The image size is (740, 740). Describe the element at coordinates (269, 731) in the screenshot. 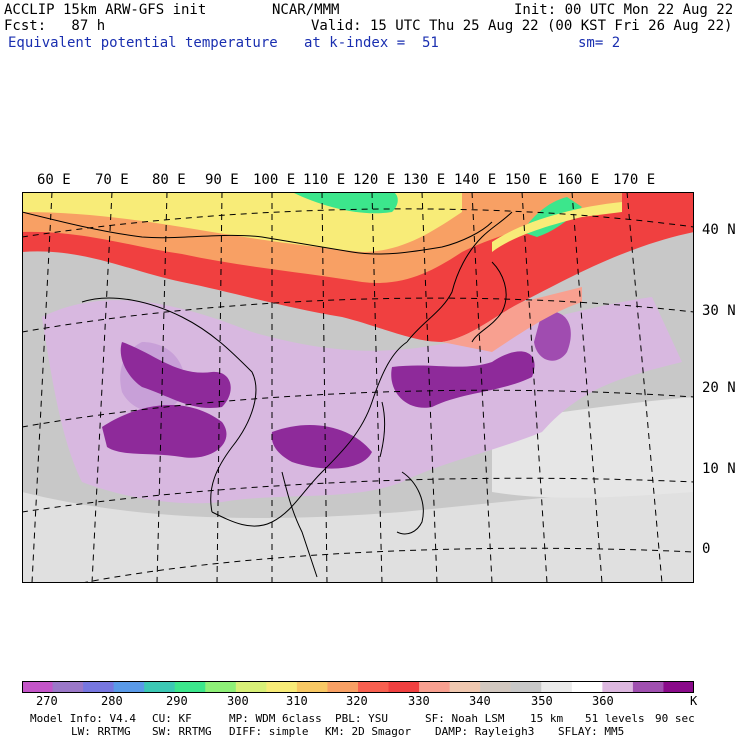

I see `footer-diff: DIFF: simple` at that location.